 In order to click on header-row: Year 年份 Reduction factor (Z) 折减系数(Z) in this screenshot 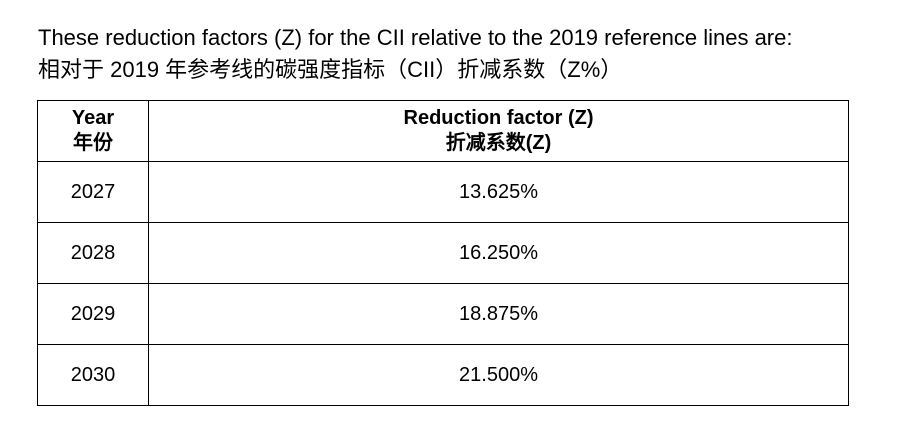, I will do `click(443, 131)`.